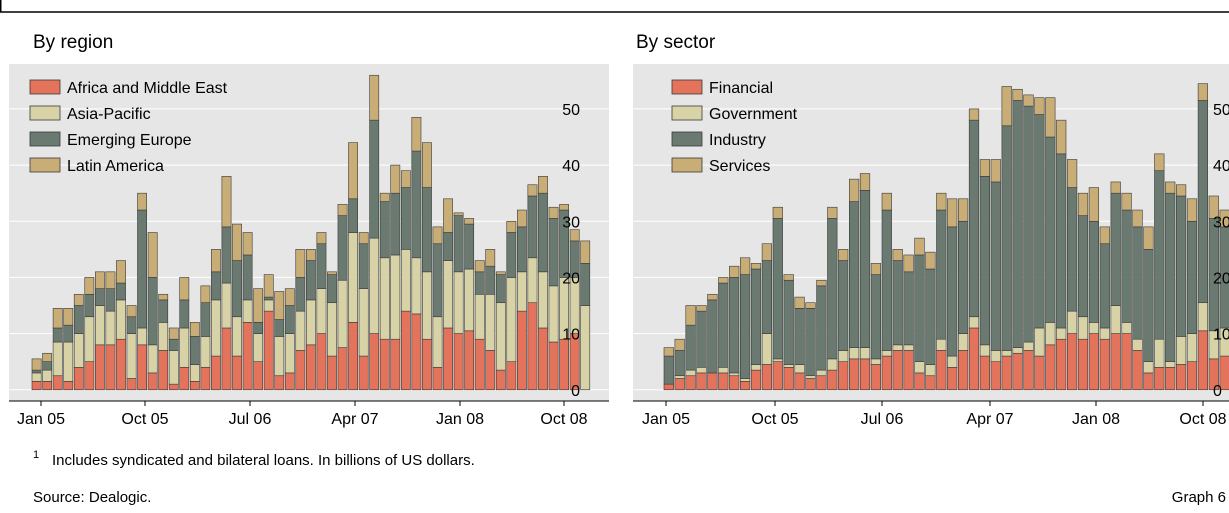  What do you see at coordinates (250, 419) in the screenshot?
I see `x-tick-label: Jul 06` at bounding box center [250, 419].